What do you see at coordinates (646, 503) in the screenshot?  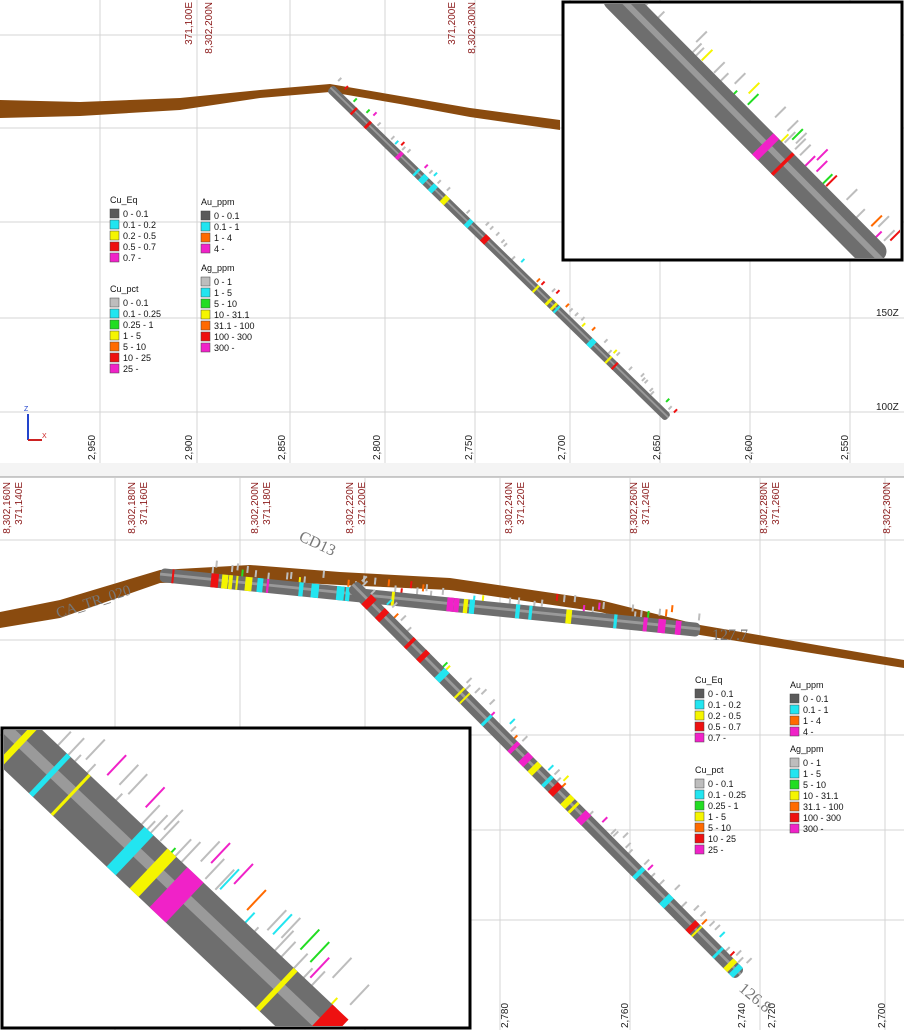 I see `coordinate-label: 371,240E` at bounding box center [646, 503].